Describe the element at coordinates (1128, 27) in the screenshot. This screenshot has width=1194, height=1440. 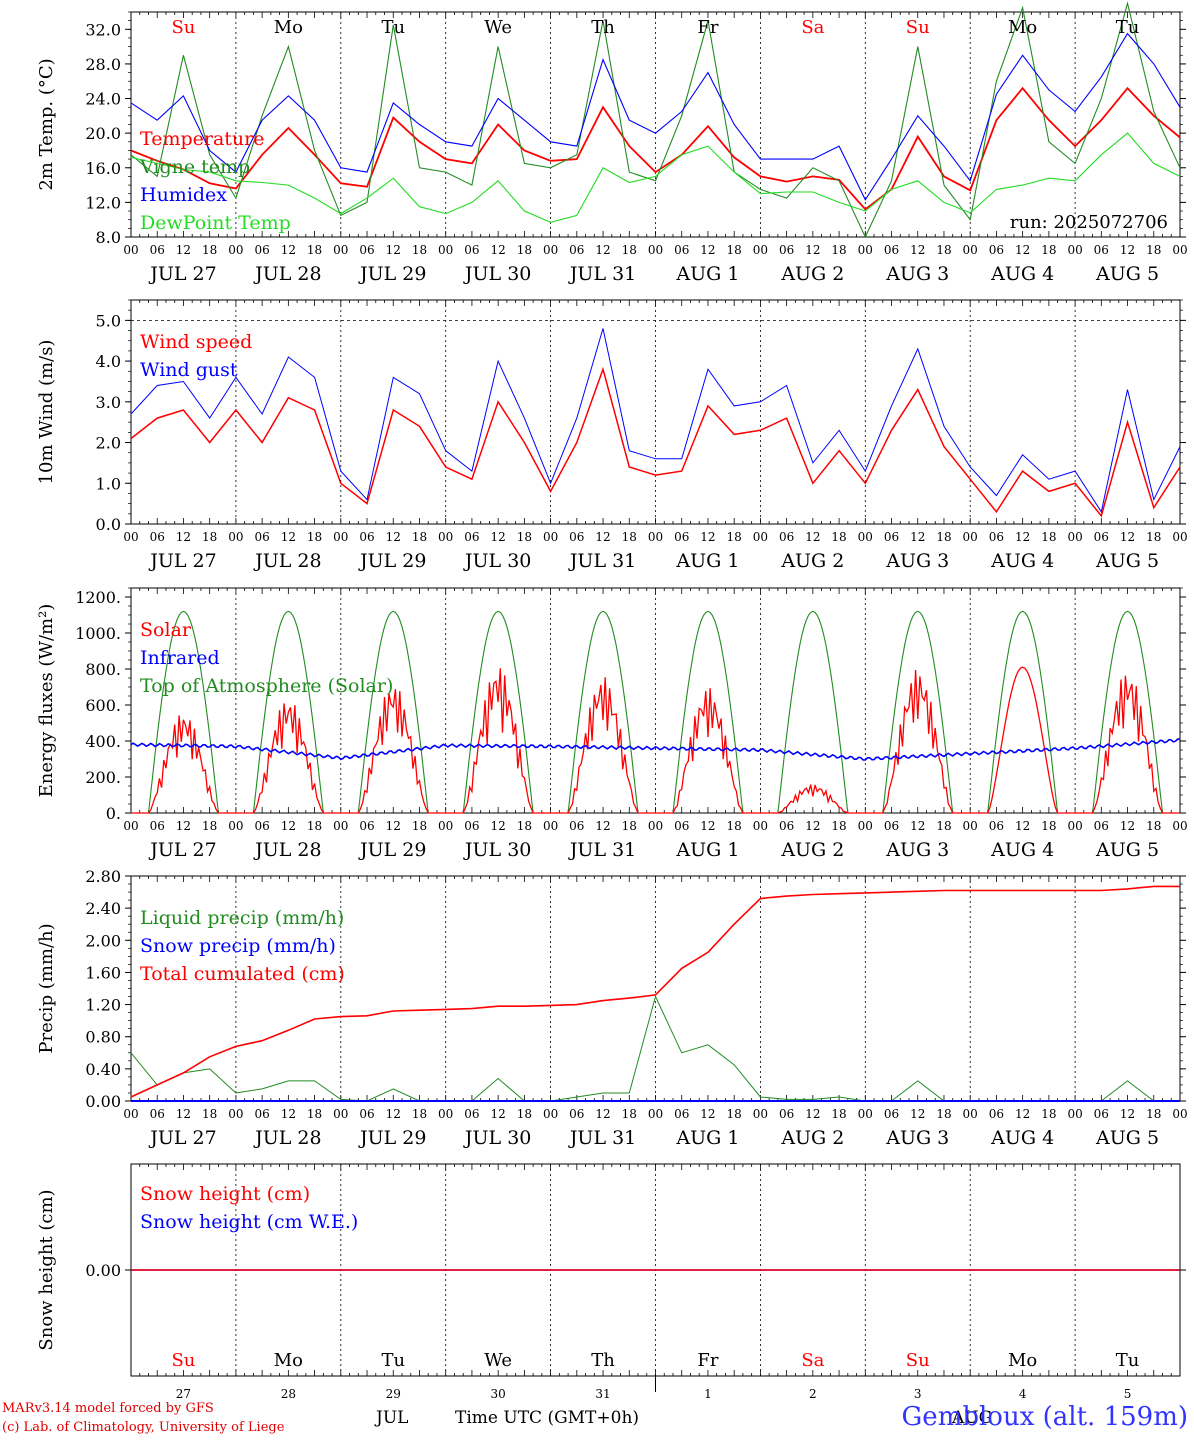
I see `weekday-label: Tu` at that location.